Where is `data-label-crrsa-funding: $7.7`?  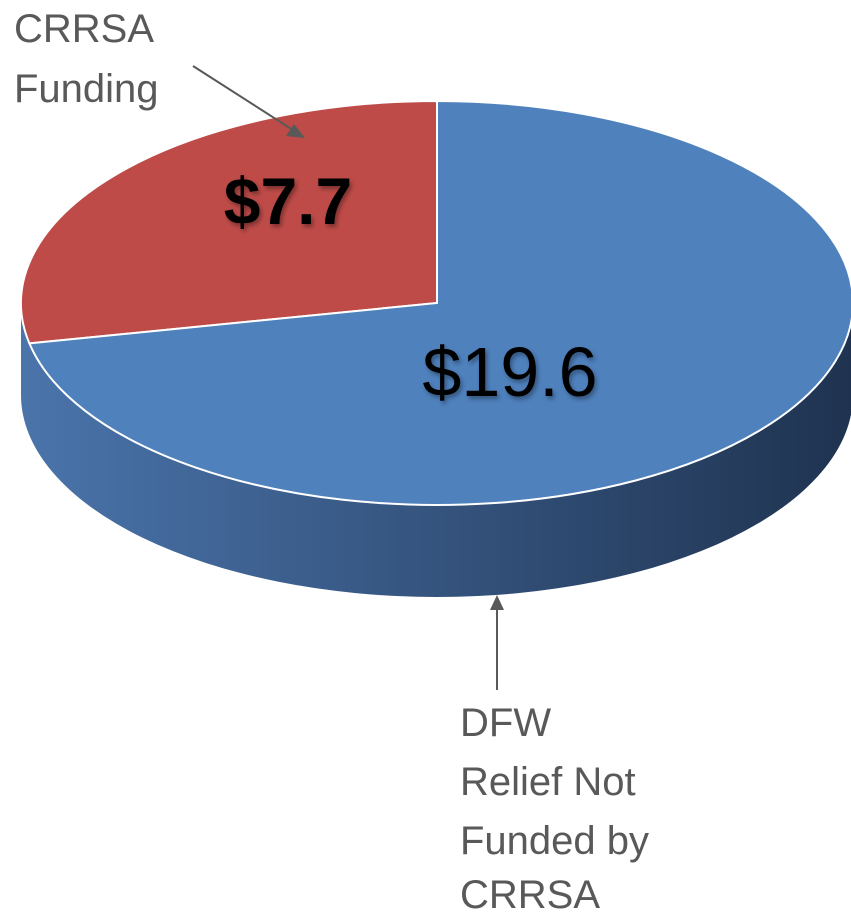
data-label-crrsa-funding: $7.7 is located at coordinates (288, 201).